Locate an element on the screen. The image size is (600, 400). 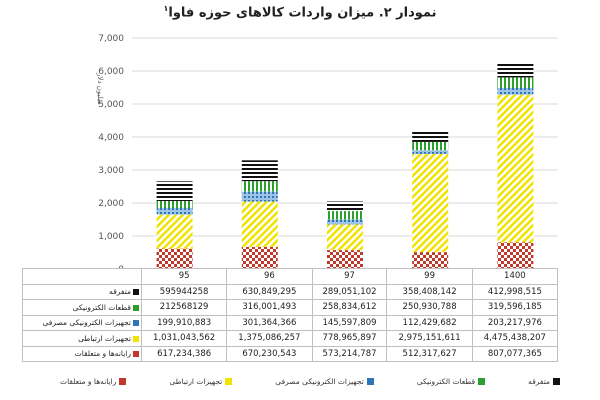
table-cell: 2,975,151,611 is located at coordinates (429, 338).